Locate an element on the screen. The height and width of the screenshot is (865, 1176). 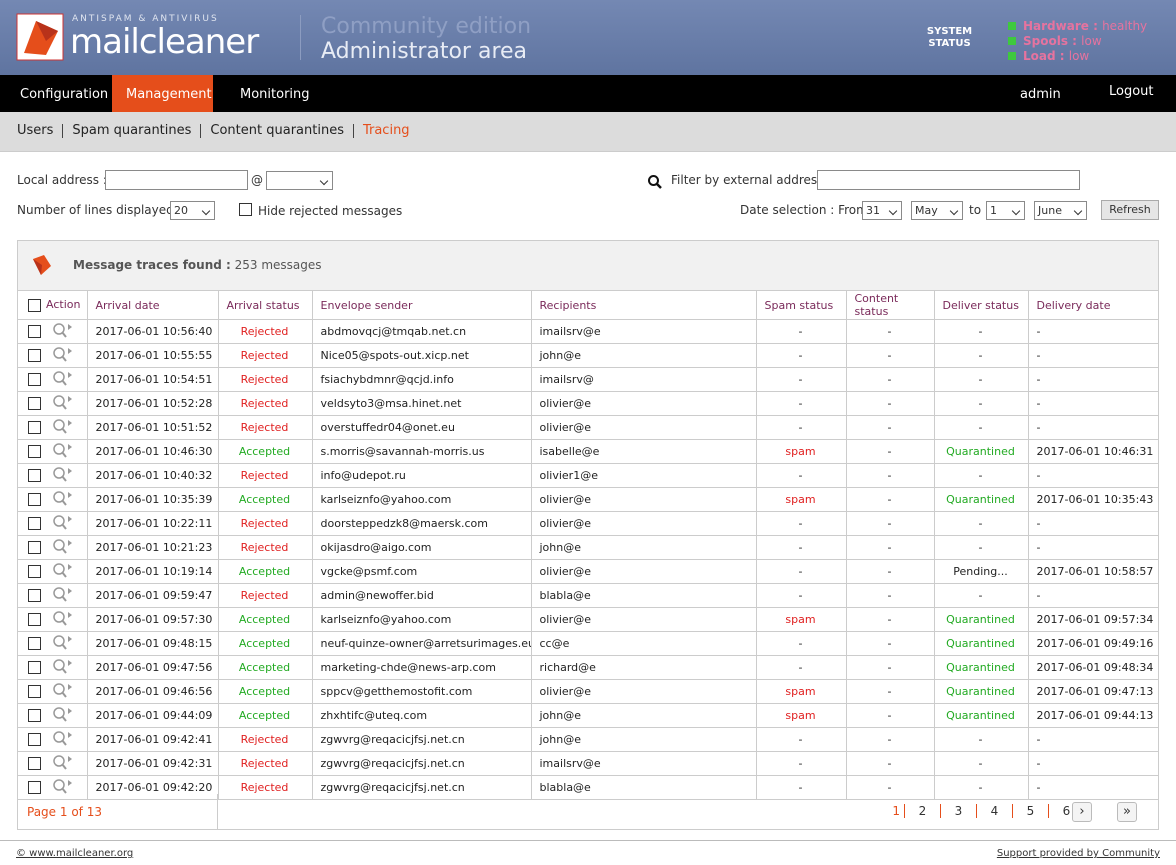
logout: Logout is located at coordinates (1131, 91).